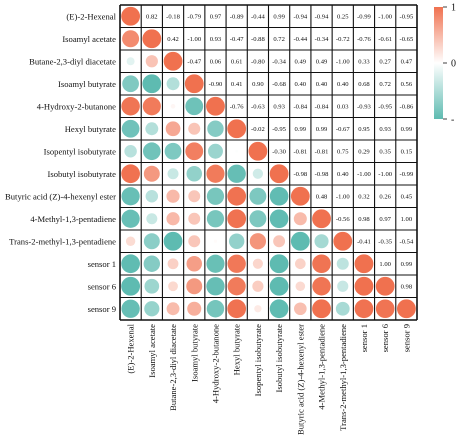 The width and height of the screenshot is (474, 445). Describe the element at coordinates (173, 367) in the screenshot. I see `column-label: Butane-2,3-diyl diacetate` at that location.